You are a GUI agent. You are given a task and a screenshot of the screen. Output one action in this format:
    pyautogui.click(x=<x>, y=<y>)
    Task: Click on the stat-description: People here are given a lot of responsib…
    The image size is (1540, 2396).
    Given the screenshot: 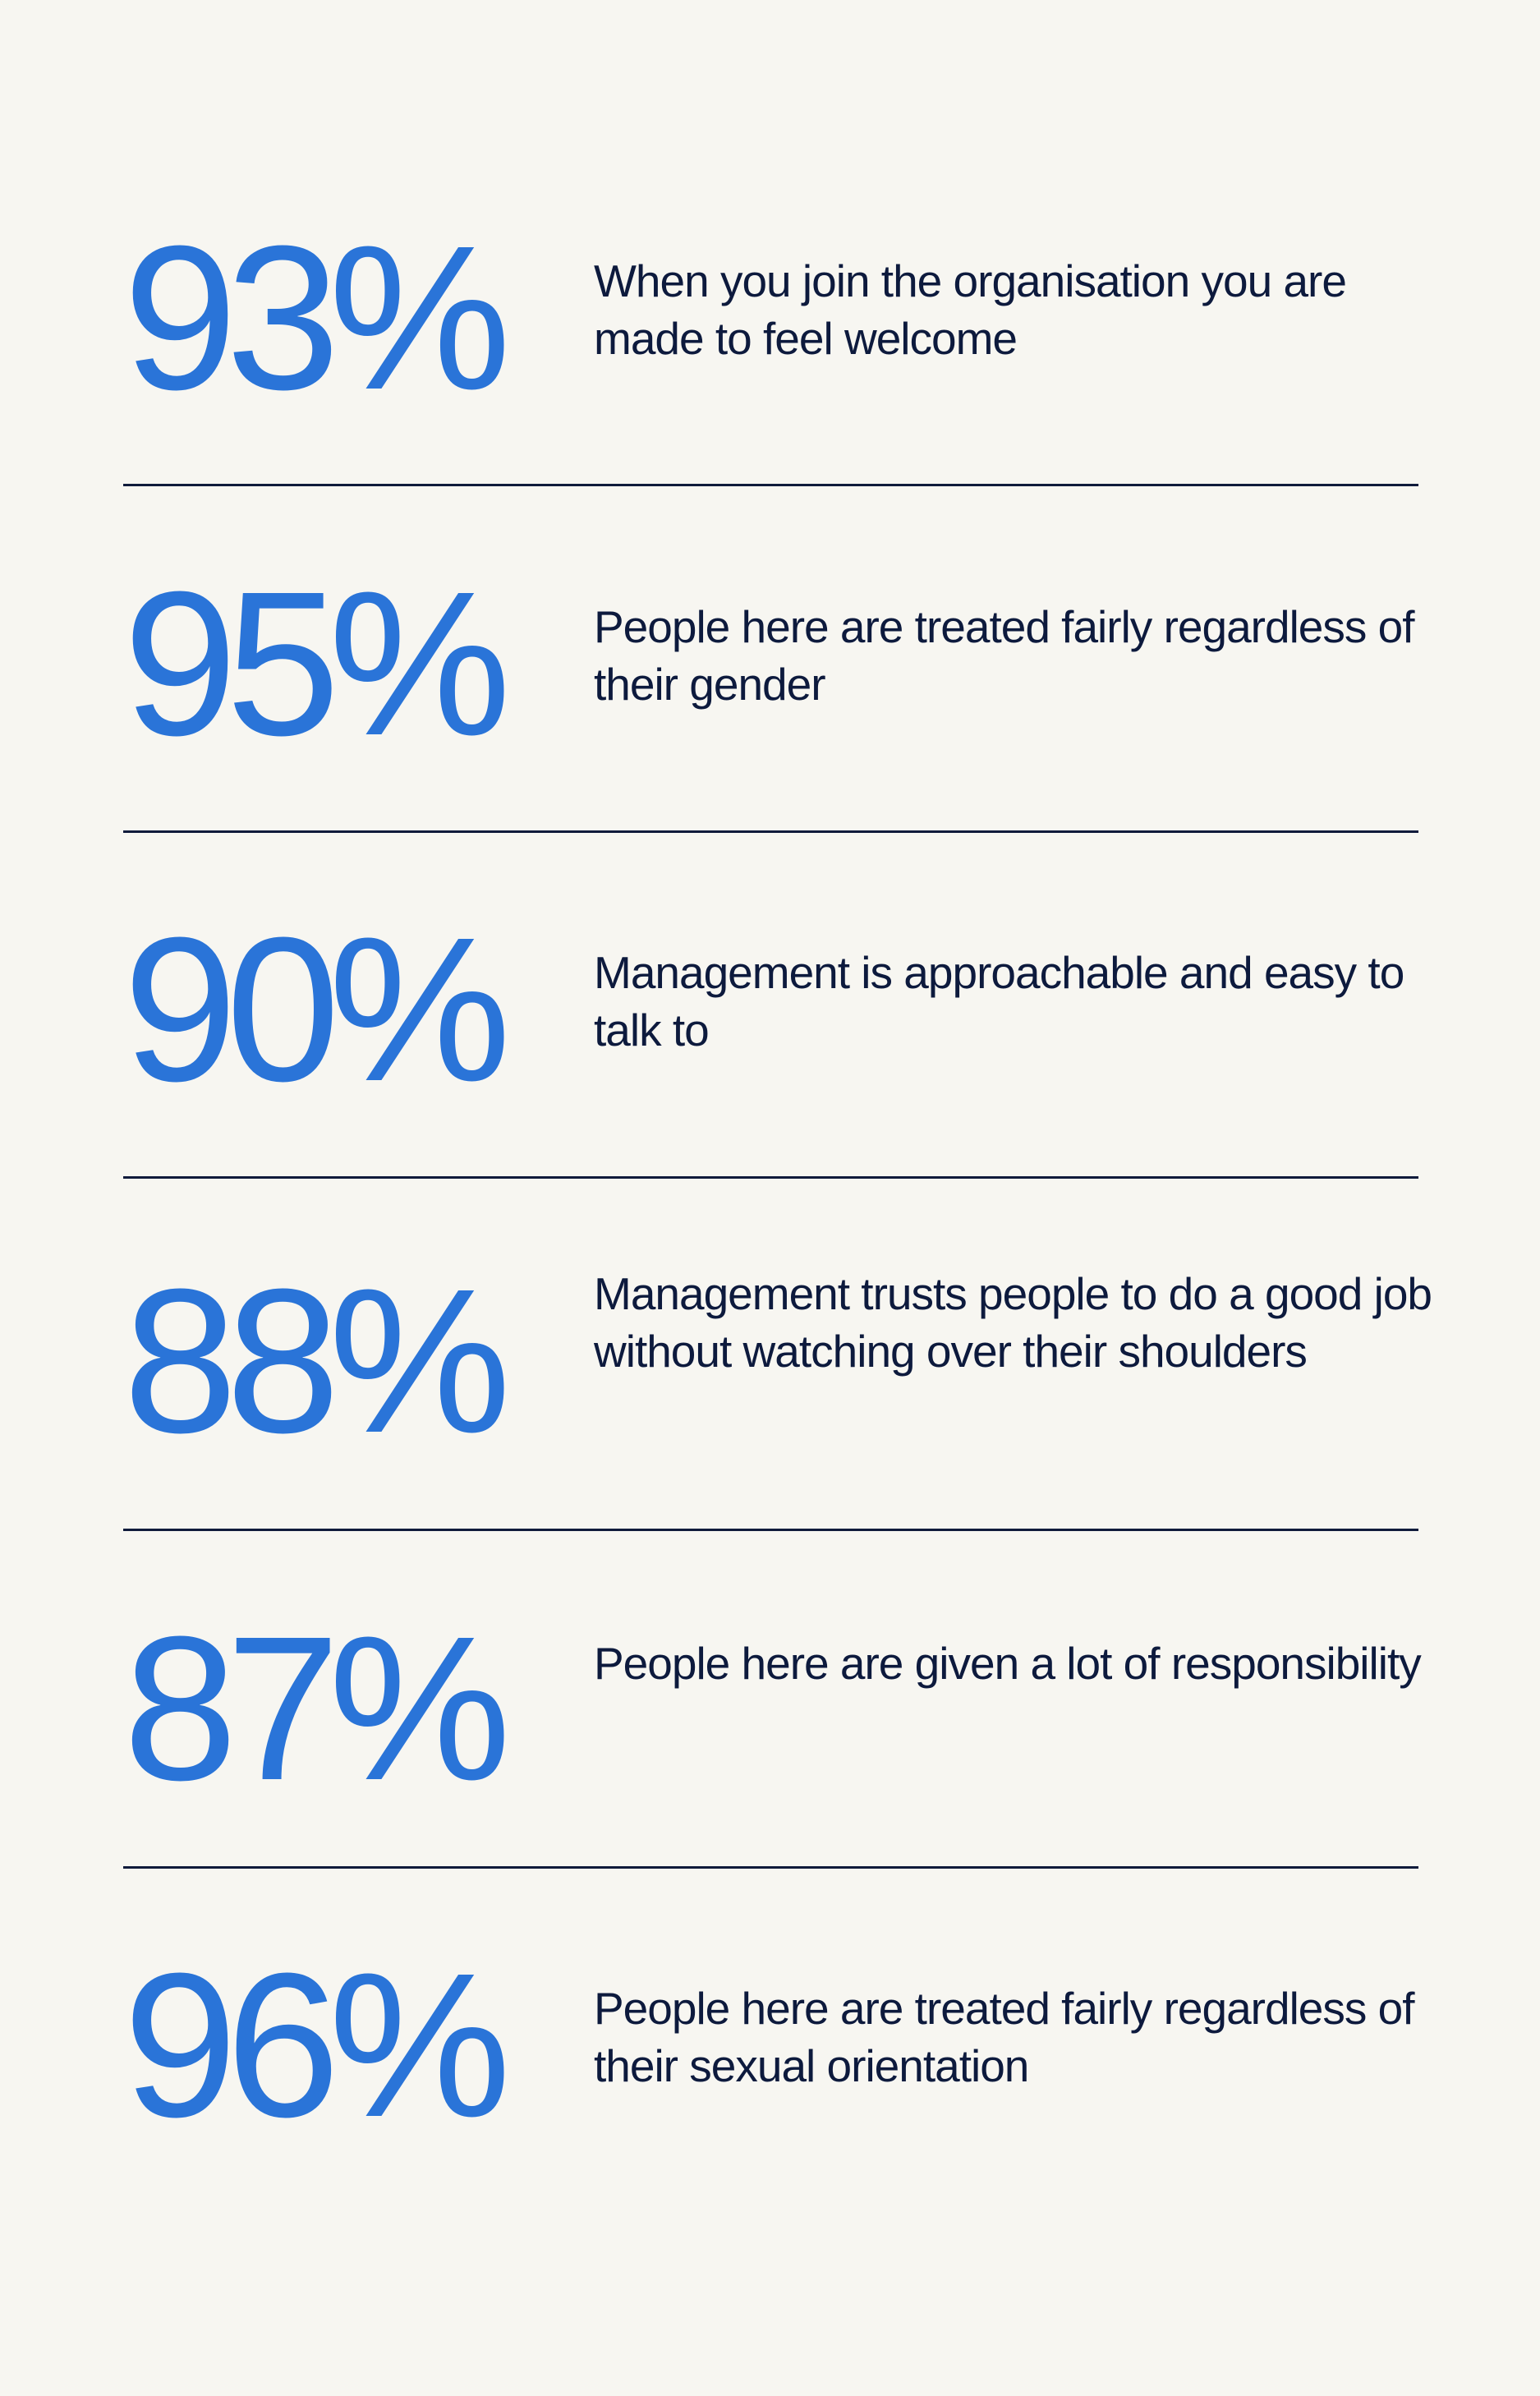 What is the action you would take?
    pyautogui.click(x=1008, y=1663)
    